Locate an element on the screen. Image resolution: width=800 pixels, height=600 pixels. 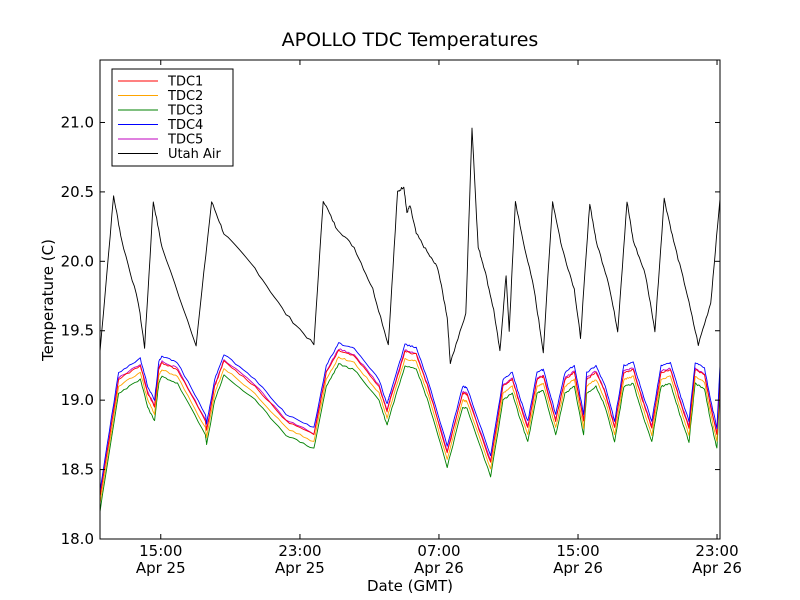
chart-title: APOLLO TDC Temperatures is located at coordinates (410, 40).